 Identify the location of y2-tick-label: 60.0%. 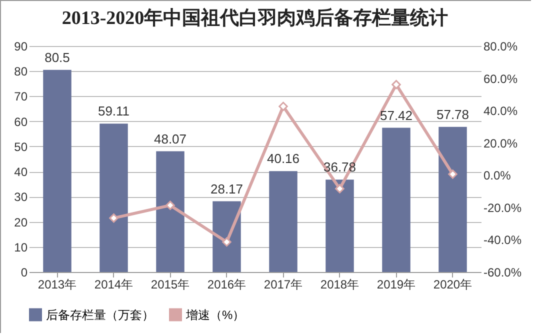
(501, 79).